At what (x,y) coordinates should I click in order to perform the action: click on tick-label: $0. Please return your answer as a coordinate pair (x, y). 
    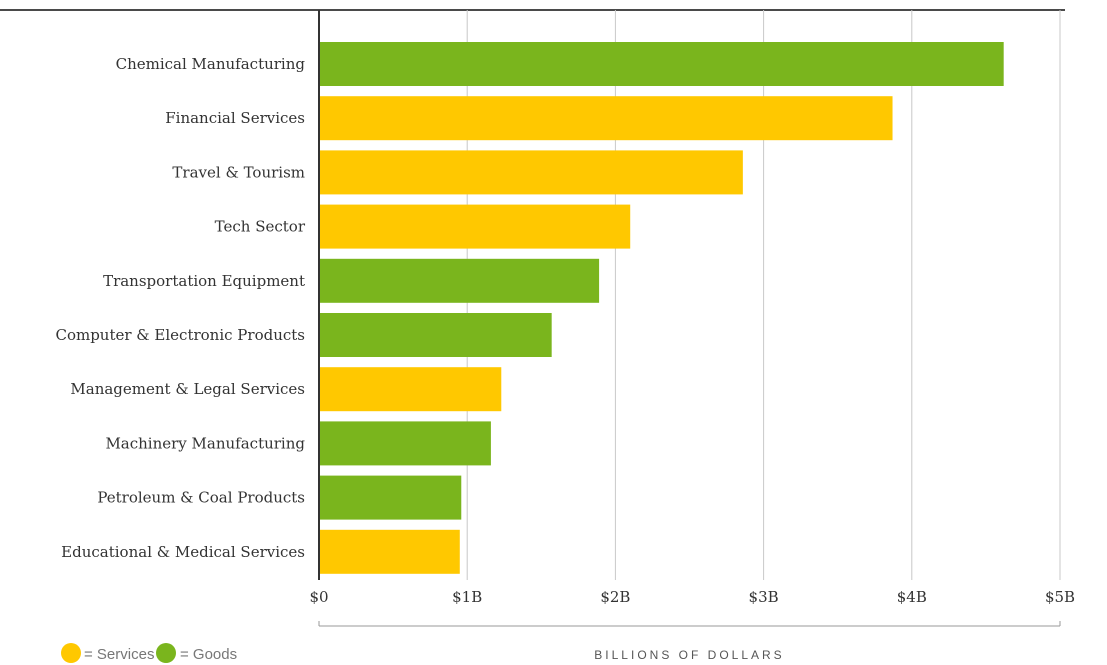
    Looking at the image, I should click on (318, 597).